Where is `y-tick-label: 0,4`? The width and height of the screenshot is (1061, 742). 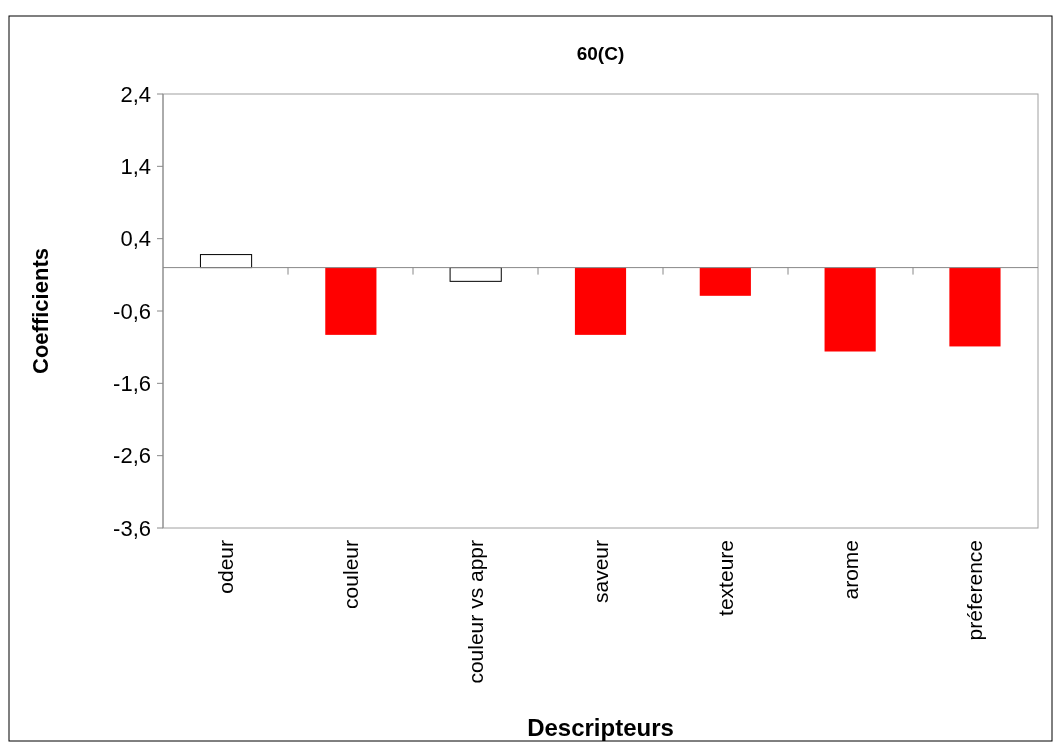
y-tick-label: 0,4 is located at coordinates (135, 239).